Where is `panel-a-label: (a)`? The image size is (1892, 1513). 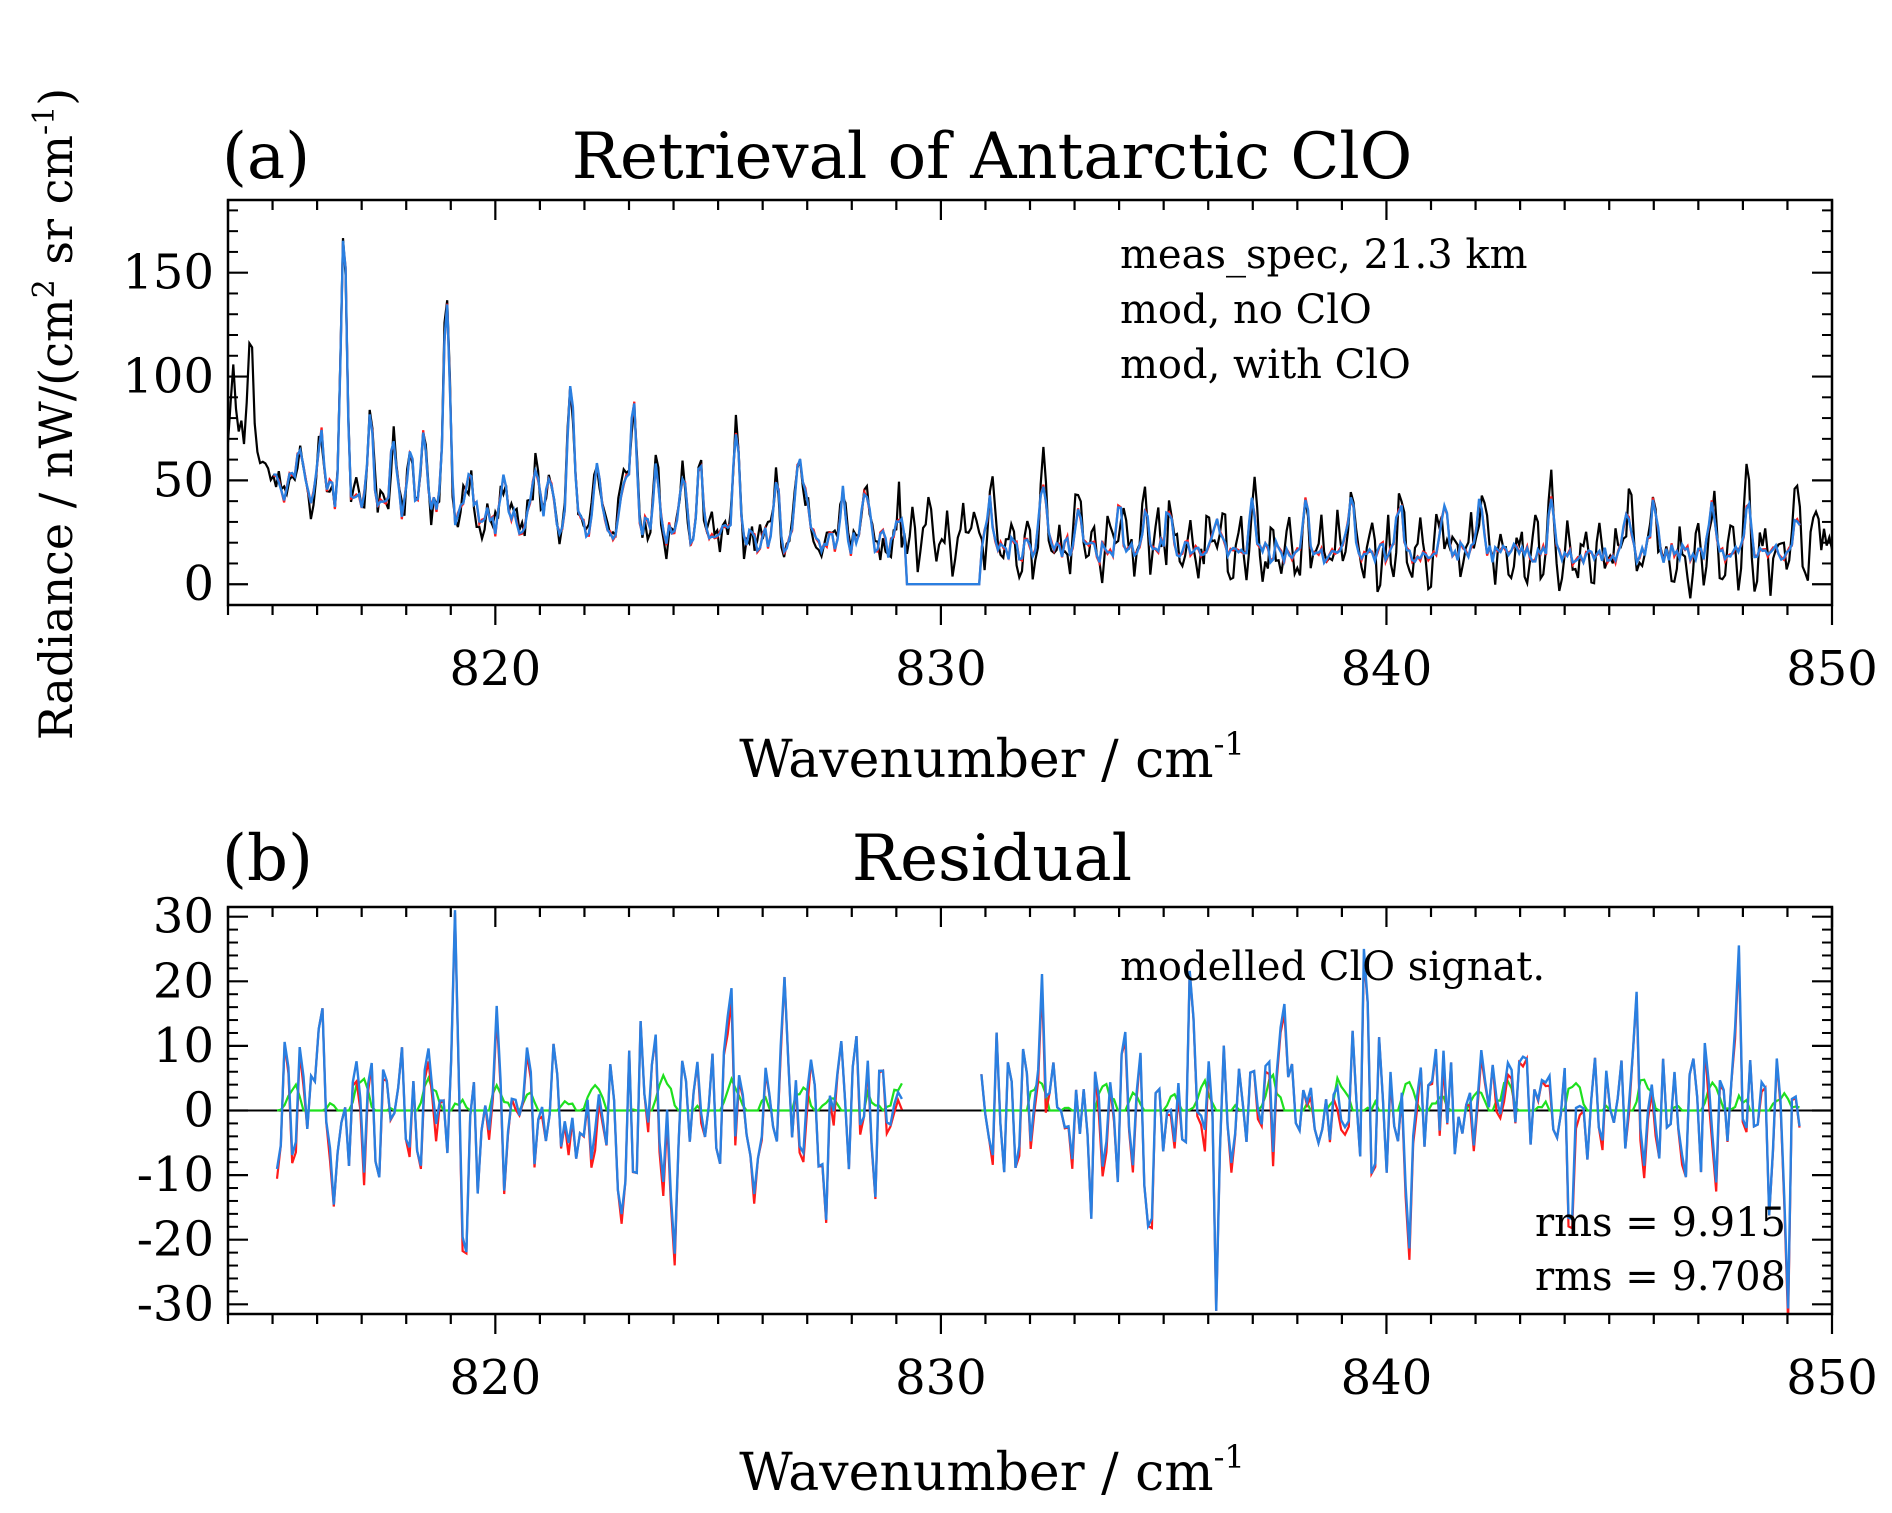
panel-a-label: (a) is located at coordinates (266, 157).